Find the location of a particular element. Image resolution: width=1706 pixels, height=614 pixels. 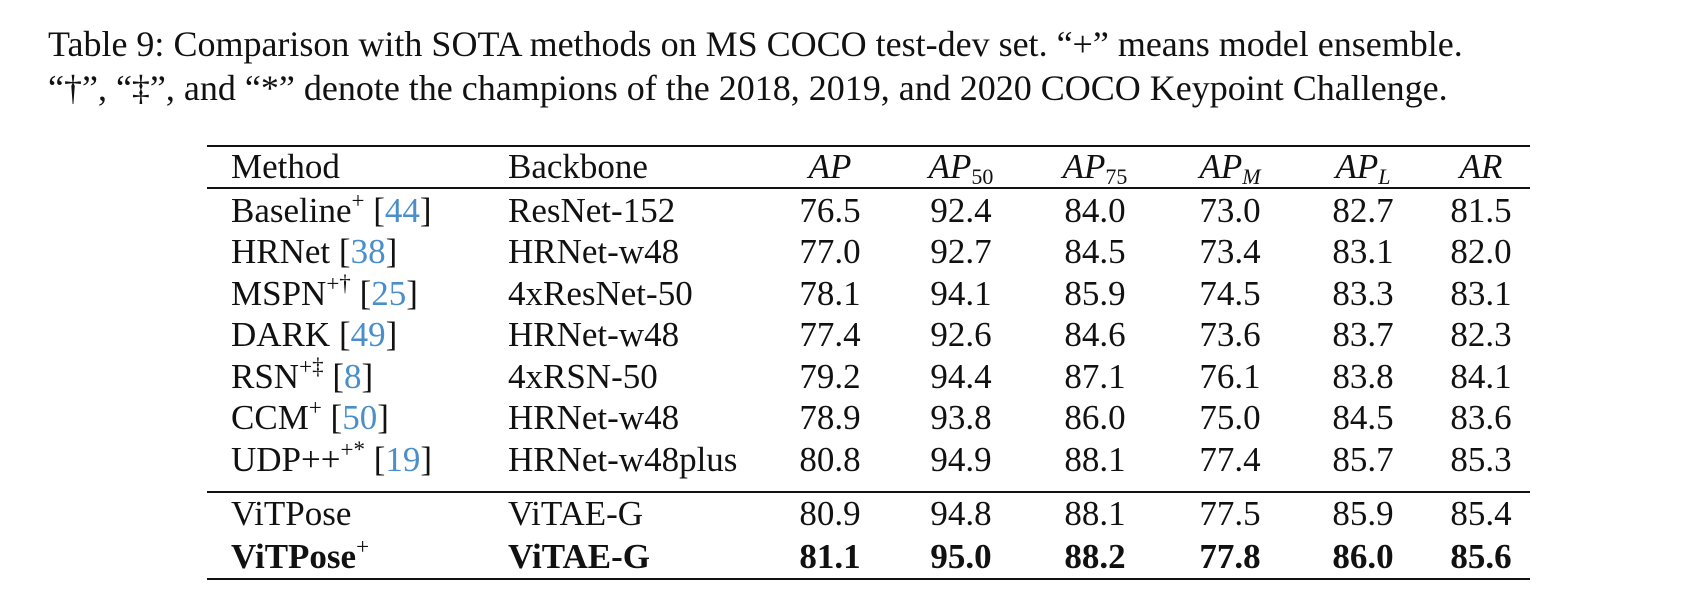

citation-link: 44 is located at coordinates (402, 210).